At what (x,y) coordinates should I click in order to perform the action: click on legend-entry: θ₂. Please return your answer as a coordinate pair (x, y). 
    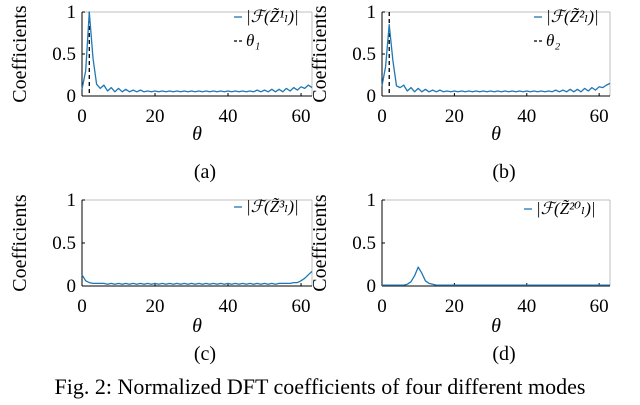
    Looking at the image, I should click on (553, 40).